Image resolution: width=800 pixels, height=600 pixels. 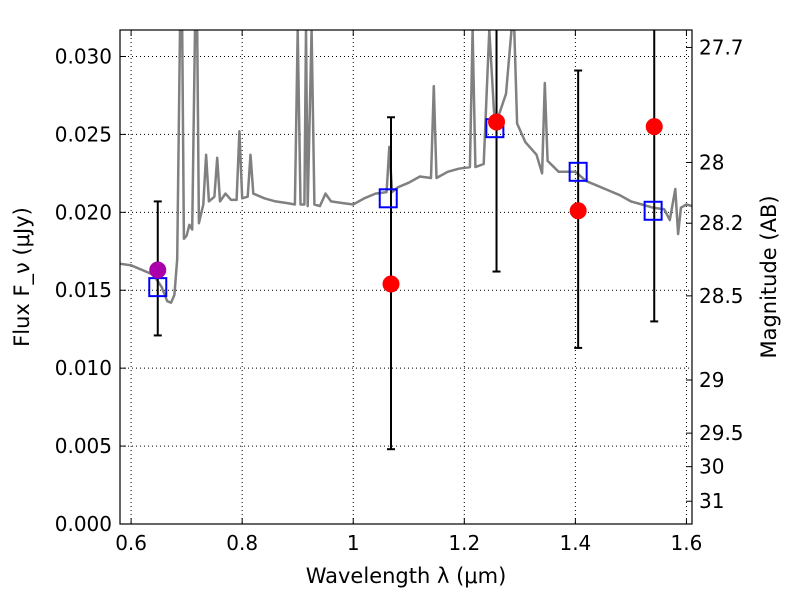 I want to click on x-tick-label: 1.6, so click(x=687, y=543).